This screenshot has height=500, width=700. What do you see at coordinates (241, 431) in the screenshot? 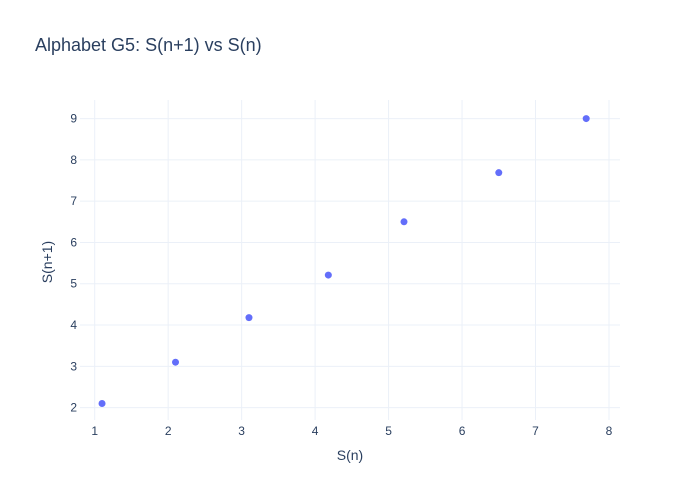
I see `x-tick-label: 3` at bounding box center [241, 431].